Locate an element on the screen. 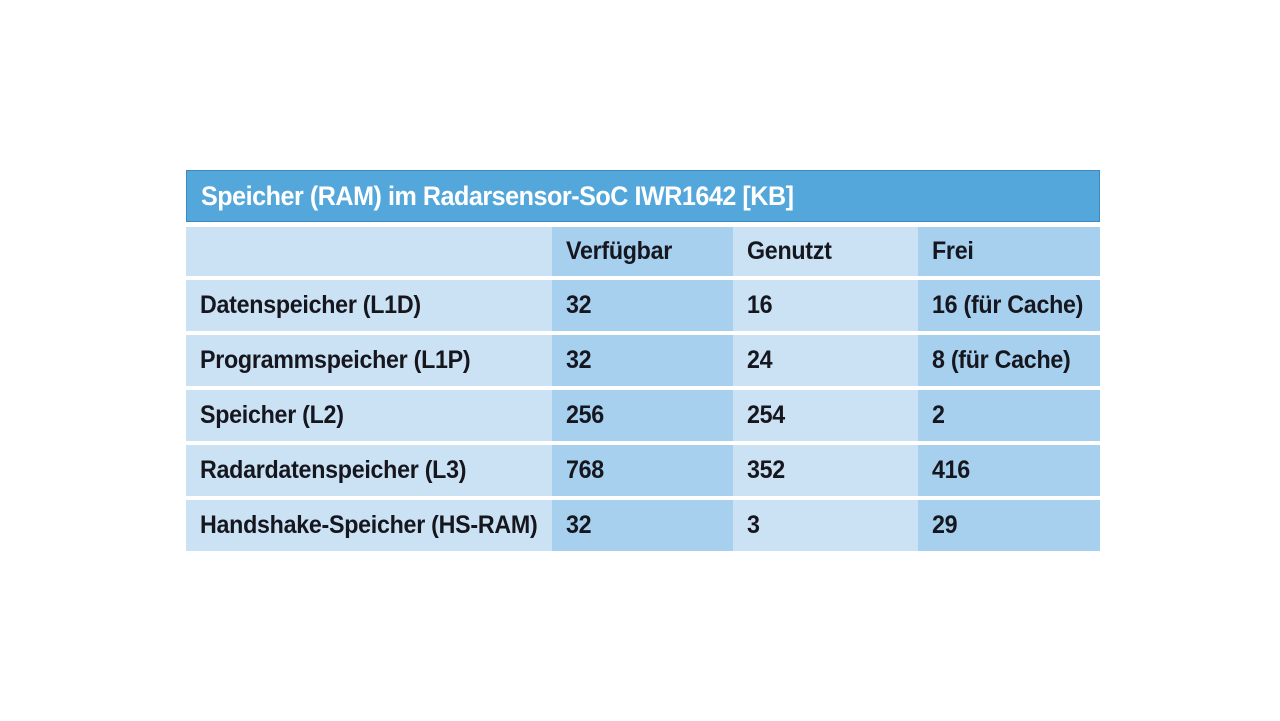 This screenshot has width=1280, height=721. cell-frei: 2 is located at coordinates (1009, 415).